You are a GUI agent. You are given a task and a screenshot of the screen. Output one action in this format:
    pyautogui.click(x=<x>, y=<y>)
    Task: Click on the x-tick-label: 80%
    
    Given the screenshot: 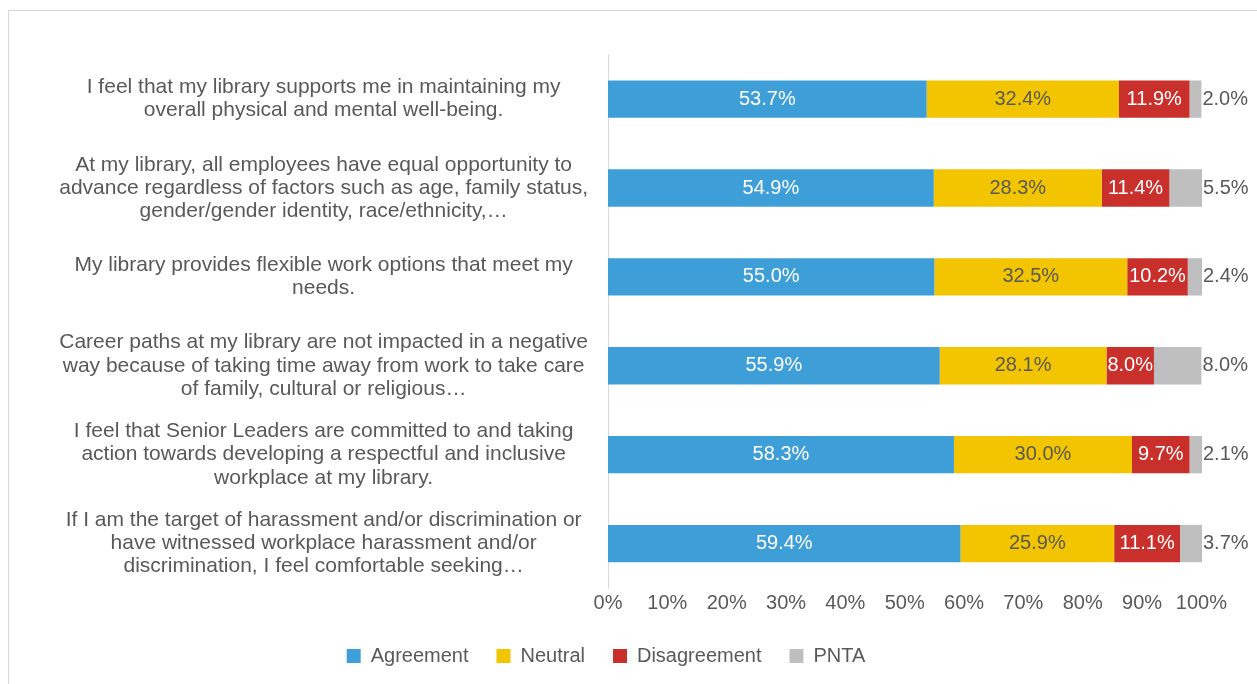 What is the action you would take?
    pyautogui.click(x=1082, y=601)
    